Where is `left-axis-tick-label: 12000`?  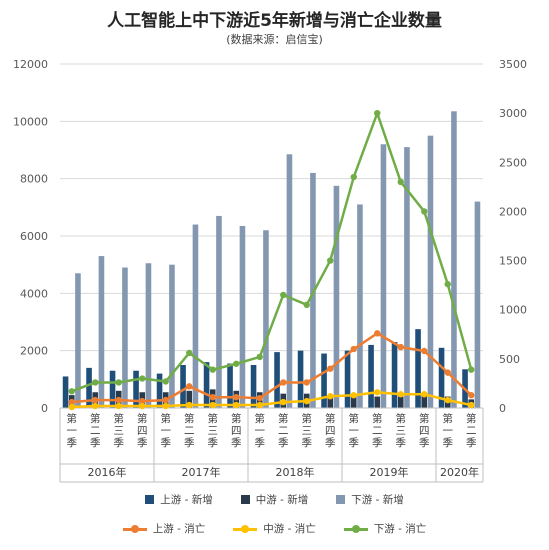
left-axis-tick-label: 12000 is located at coordinates (30, 64).